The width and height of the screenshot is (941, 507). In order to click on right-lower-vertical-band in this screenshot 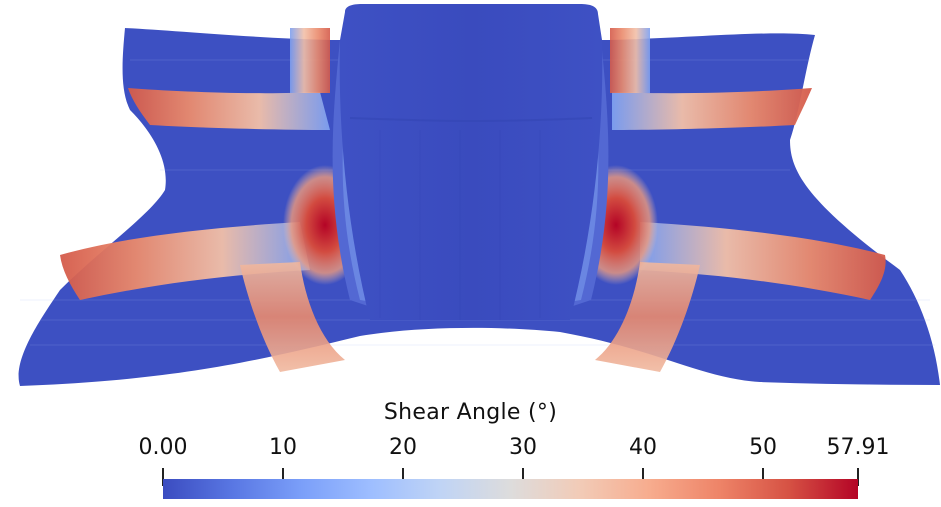, I will do `click(647, 317)`.